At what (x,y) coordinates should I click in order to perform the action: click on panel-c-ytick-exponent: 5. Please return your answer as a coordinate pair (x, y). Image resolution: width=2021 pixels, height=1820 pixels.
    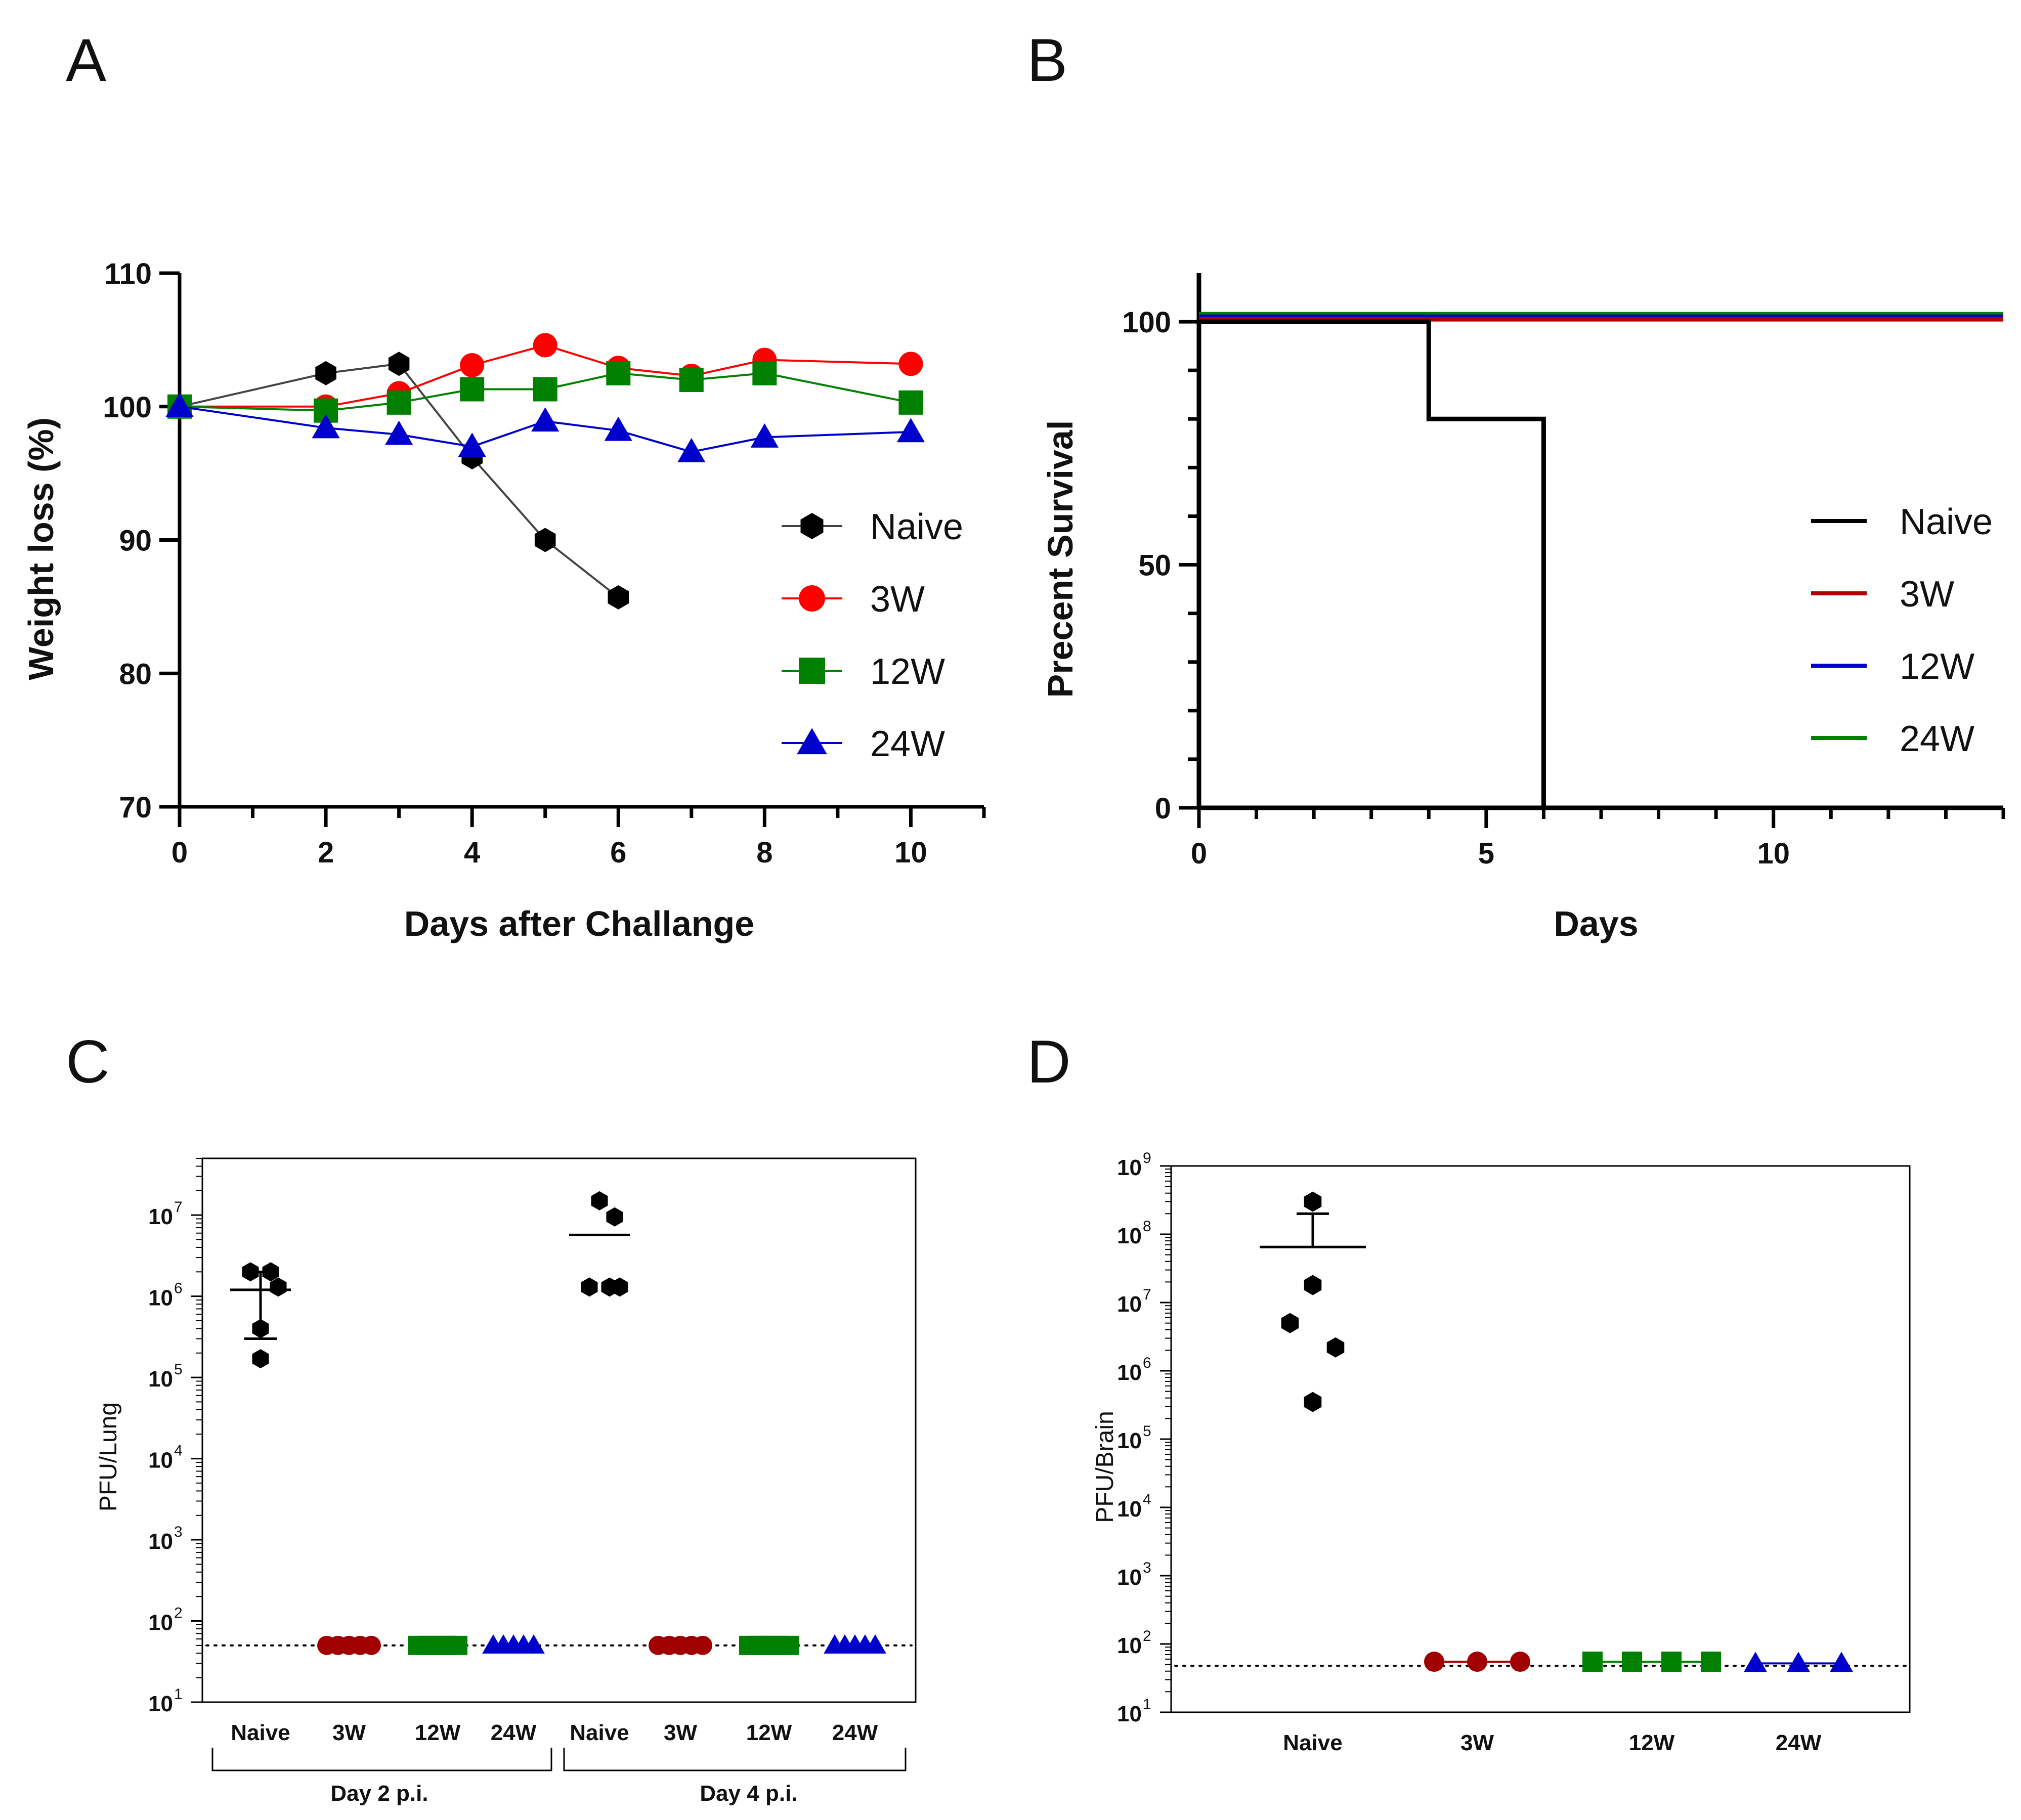
    Looking at the image, I should click on (178, 1369).